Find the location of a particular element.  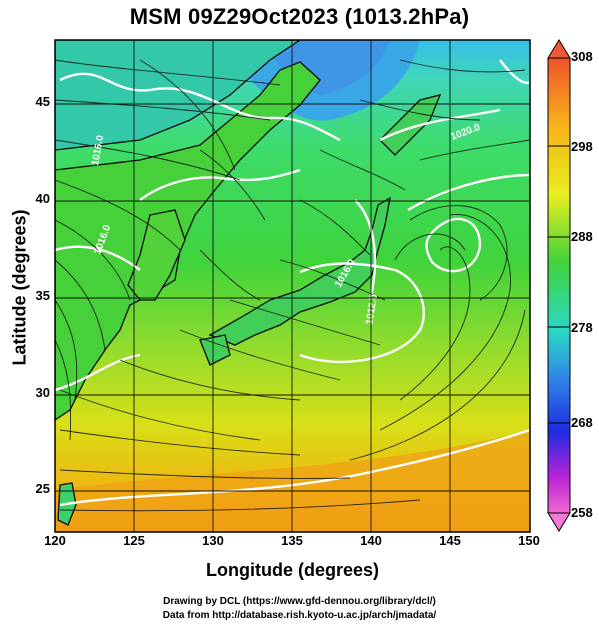

y-tick-label: 35 is located at coordinates (42, 295).